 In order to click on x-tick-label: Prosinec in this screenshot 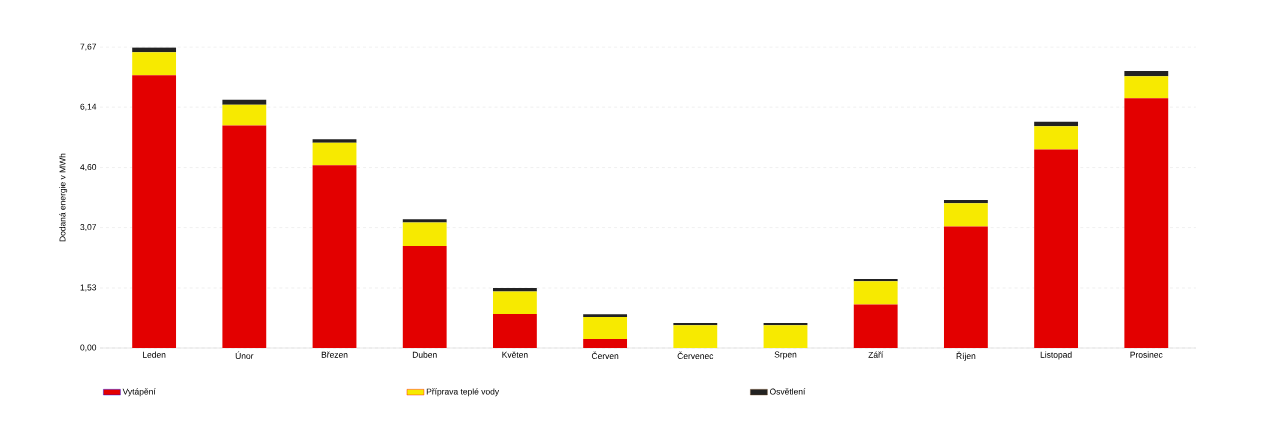, I will do `click(1146, 354)`.